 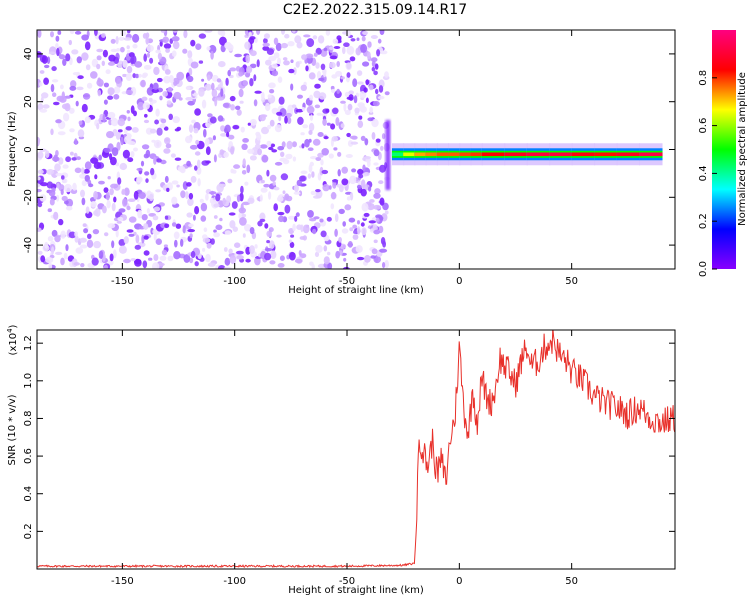 I want to click on colorbar-tick-label: 0.6, so click(x=703, y=126).